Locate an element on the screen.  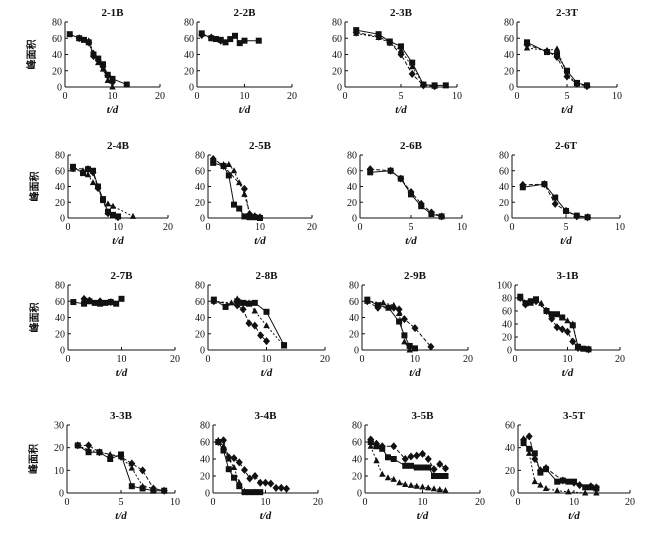
panel-title: 2-6B is located at coordinates (411, 146).